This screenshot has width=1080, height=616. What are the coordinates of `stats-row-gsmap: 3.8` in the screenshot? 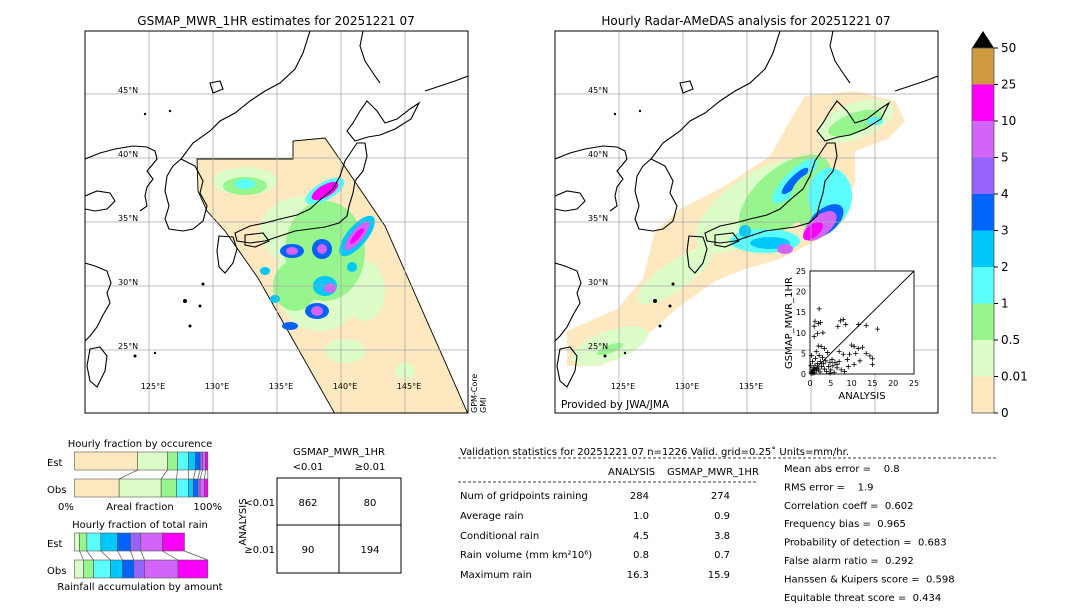 It's located at (722, 536).